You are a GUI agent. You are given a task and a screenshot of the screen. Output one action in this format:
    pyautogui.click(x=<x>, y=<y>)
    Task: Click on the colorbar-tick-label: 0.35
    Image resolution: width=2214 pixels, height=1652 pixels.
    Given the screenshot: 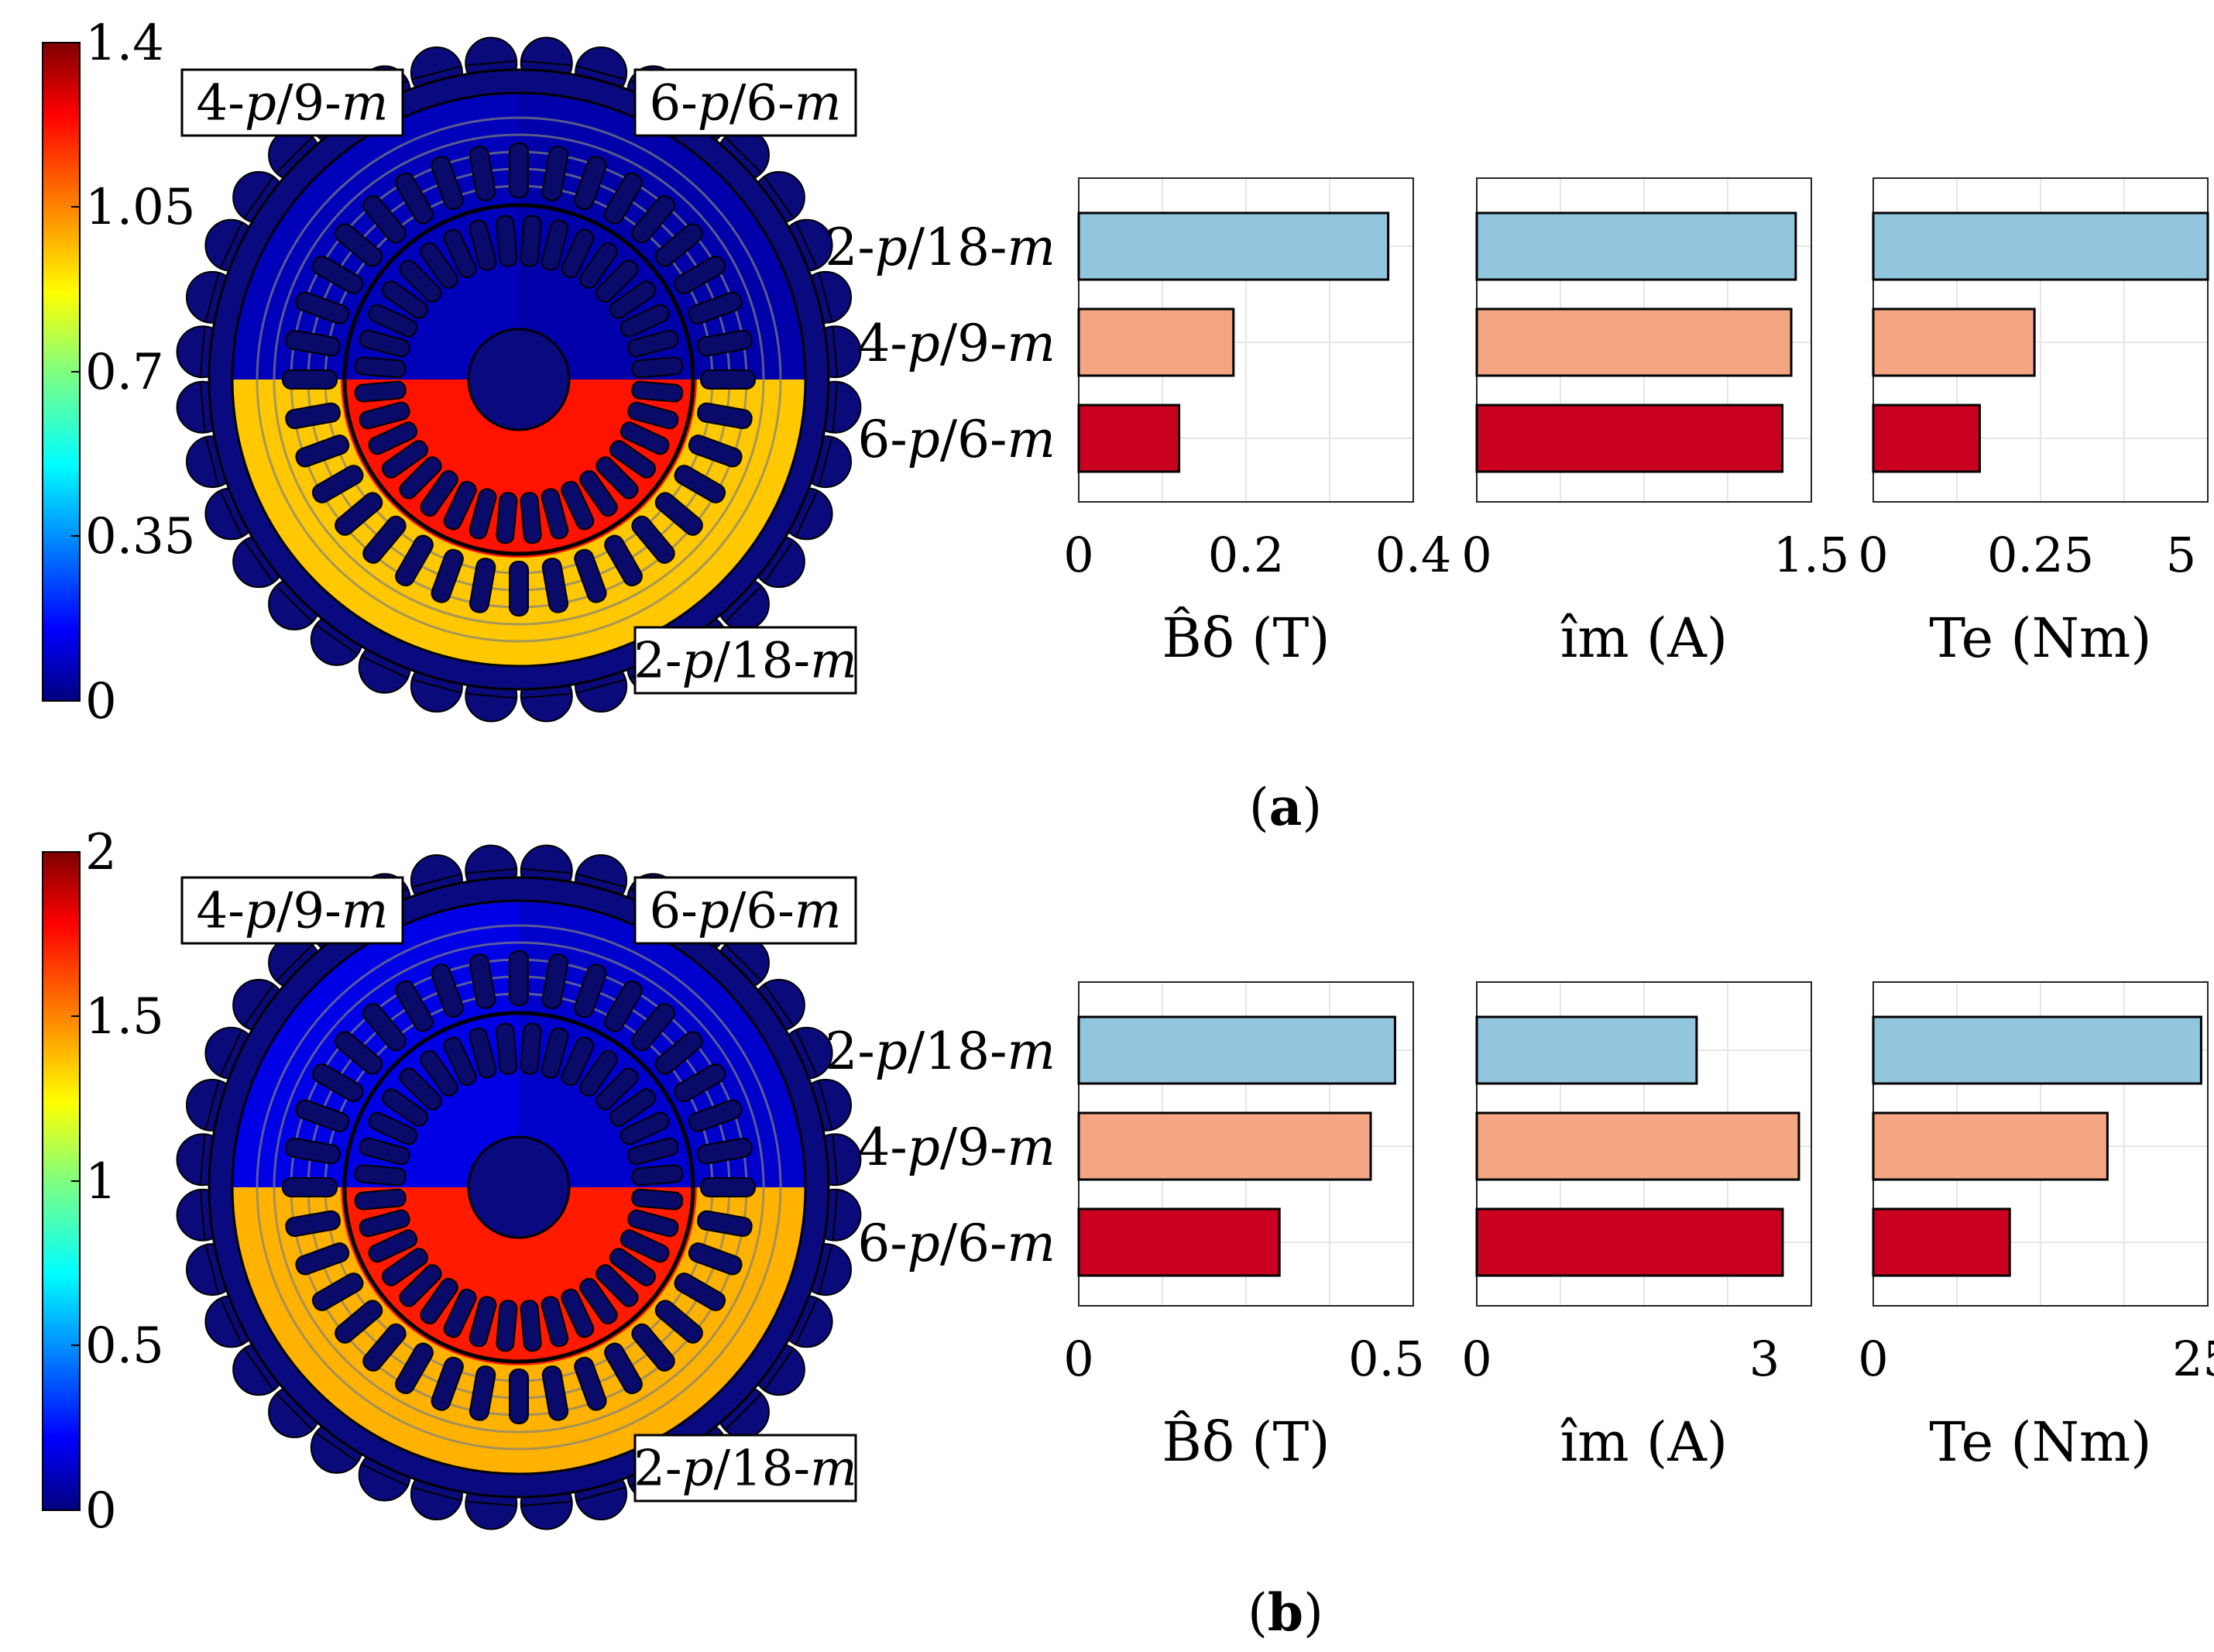 What is the action you would take?
    pyautogui.click(x=140, y=536)
    